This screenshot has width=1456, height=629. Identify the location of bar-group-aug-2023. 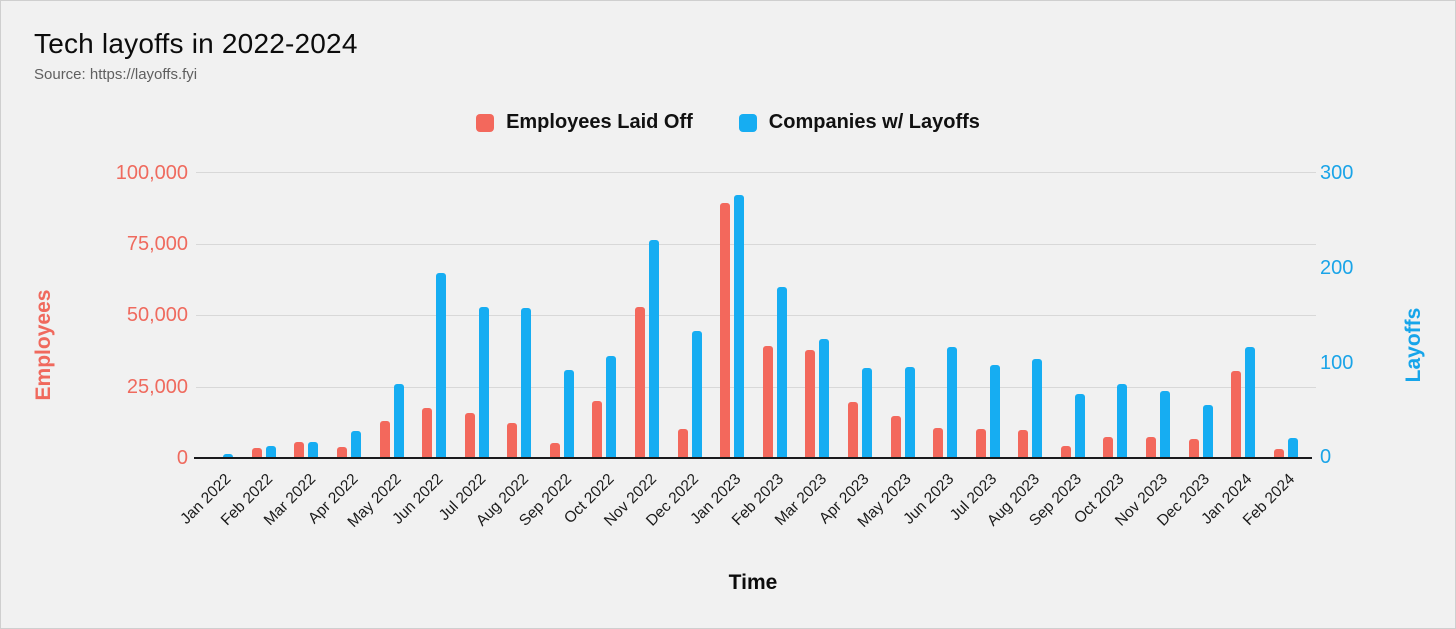
(1030, 315).